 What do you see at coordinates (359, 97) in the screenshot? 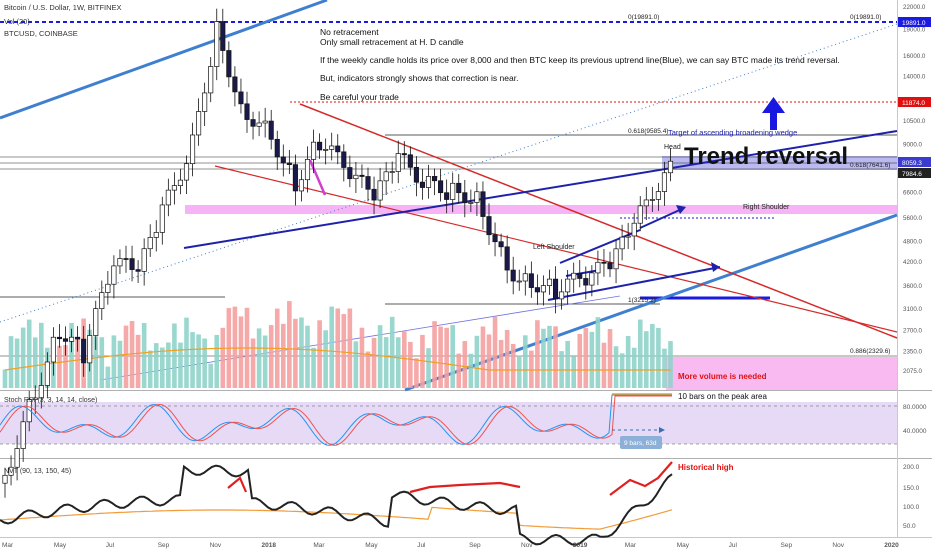
I see `note-careful: Be careful your trade` at bounding box center [359, 97].